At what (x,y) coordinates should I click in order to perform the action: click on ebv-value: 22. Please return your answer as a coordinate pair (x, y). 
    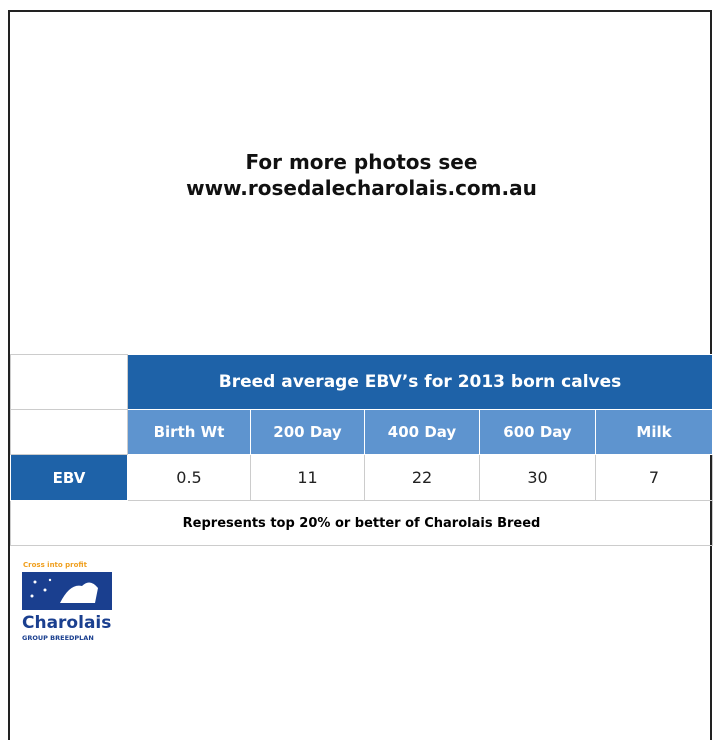
    Looking at the image, I should click on (422, 477).